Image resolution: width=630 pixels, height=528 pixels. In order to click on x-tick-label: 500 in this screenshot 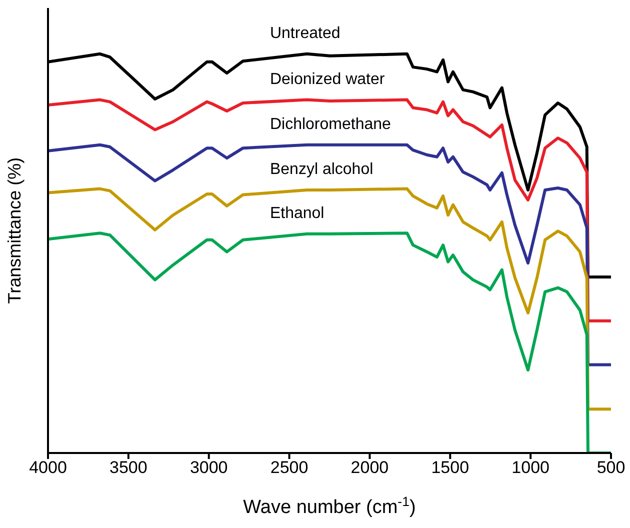, I will do `click(611, 468)`.